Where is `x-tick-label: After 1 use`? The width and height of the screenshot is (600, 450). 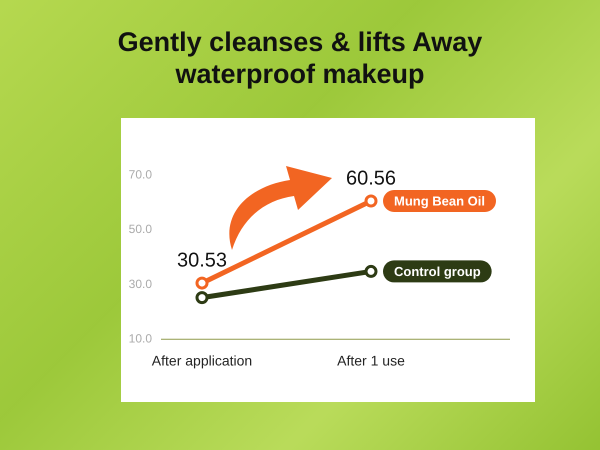 x-tick-label: After 1 use is located at coordinates (371, 360).